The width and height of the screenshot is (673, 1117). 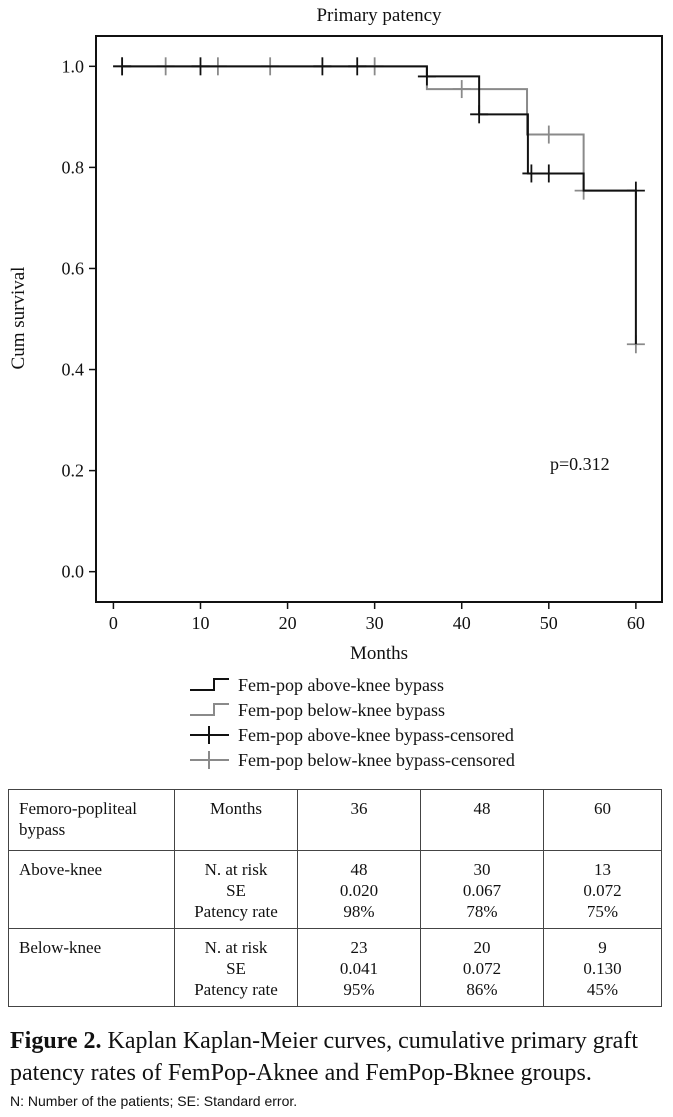 I want to click on group-label: Below-knee, so click(x=91, y=967).